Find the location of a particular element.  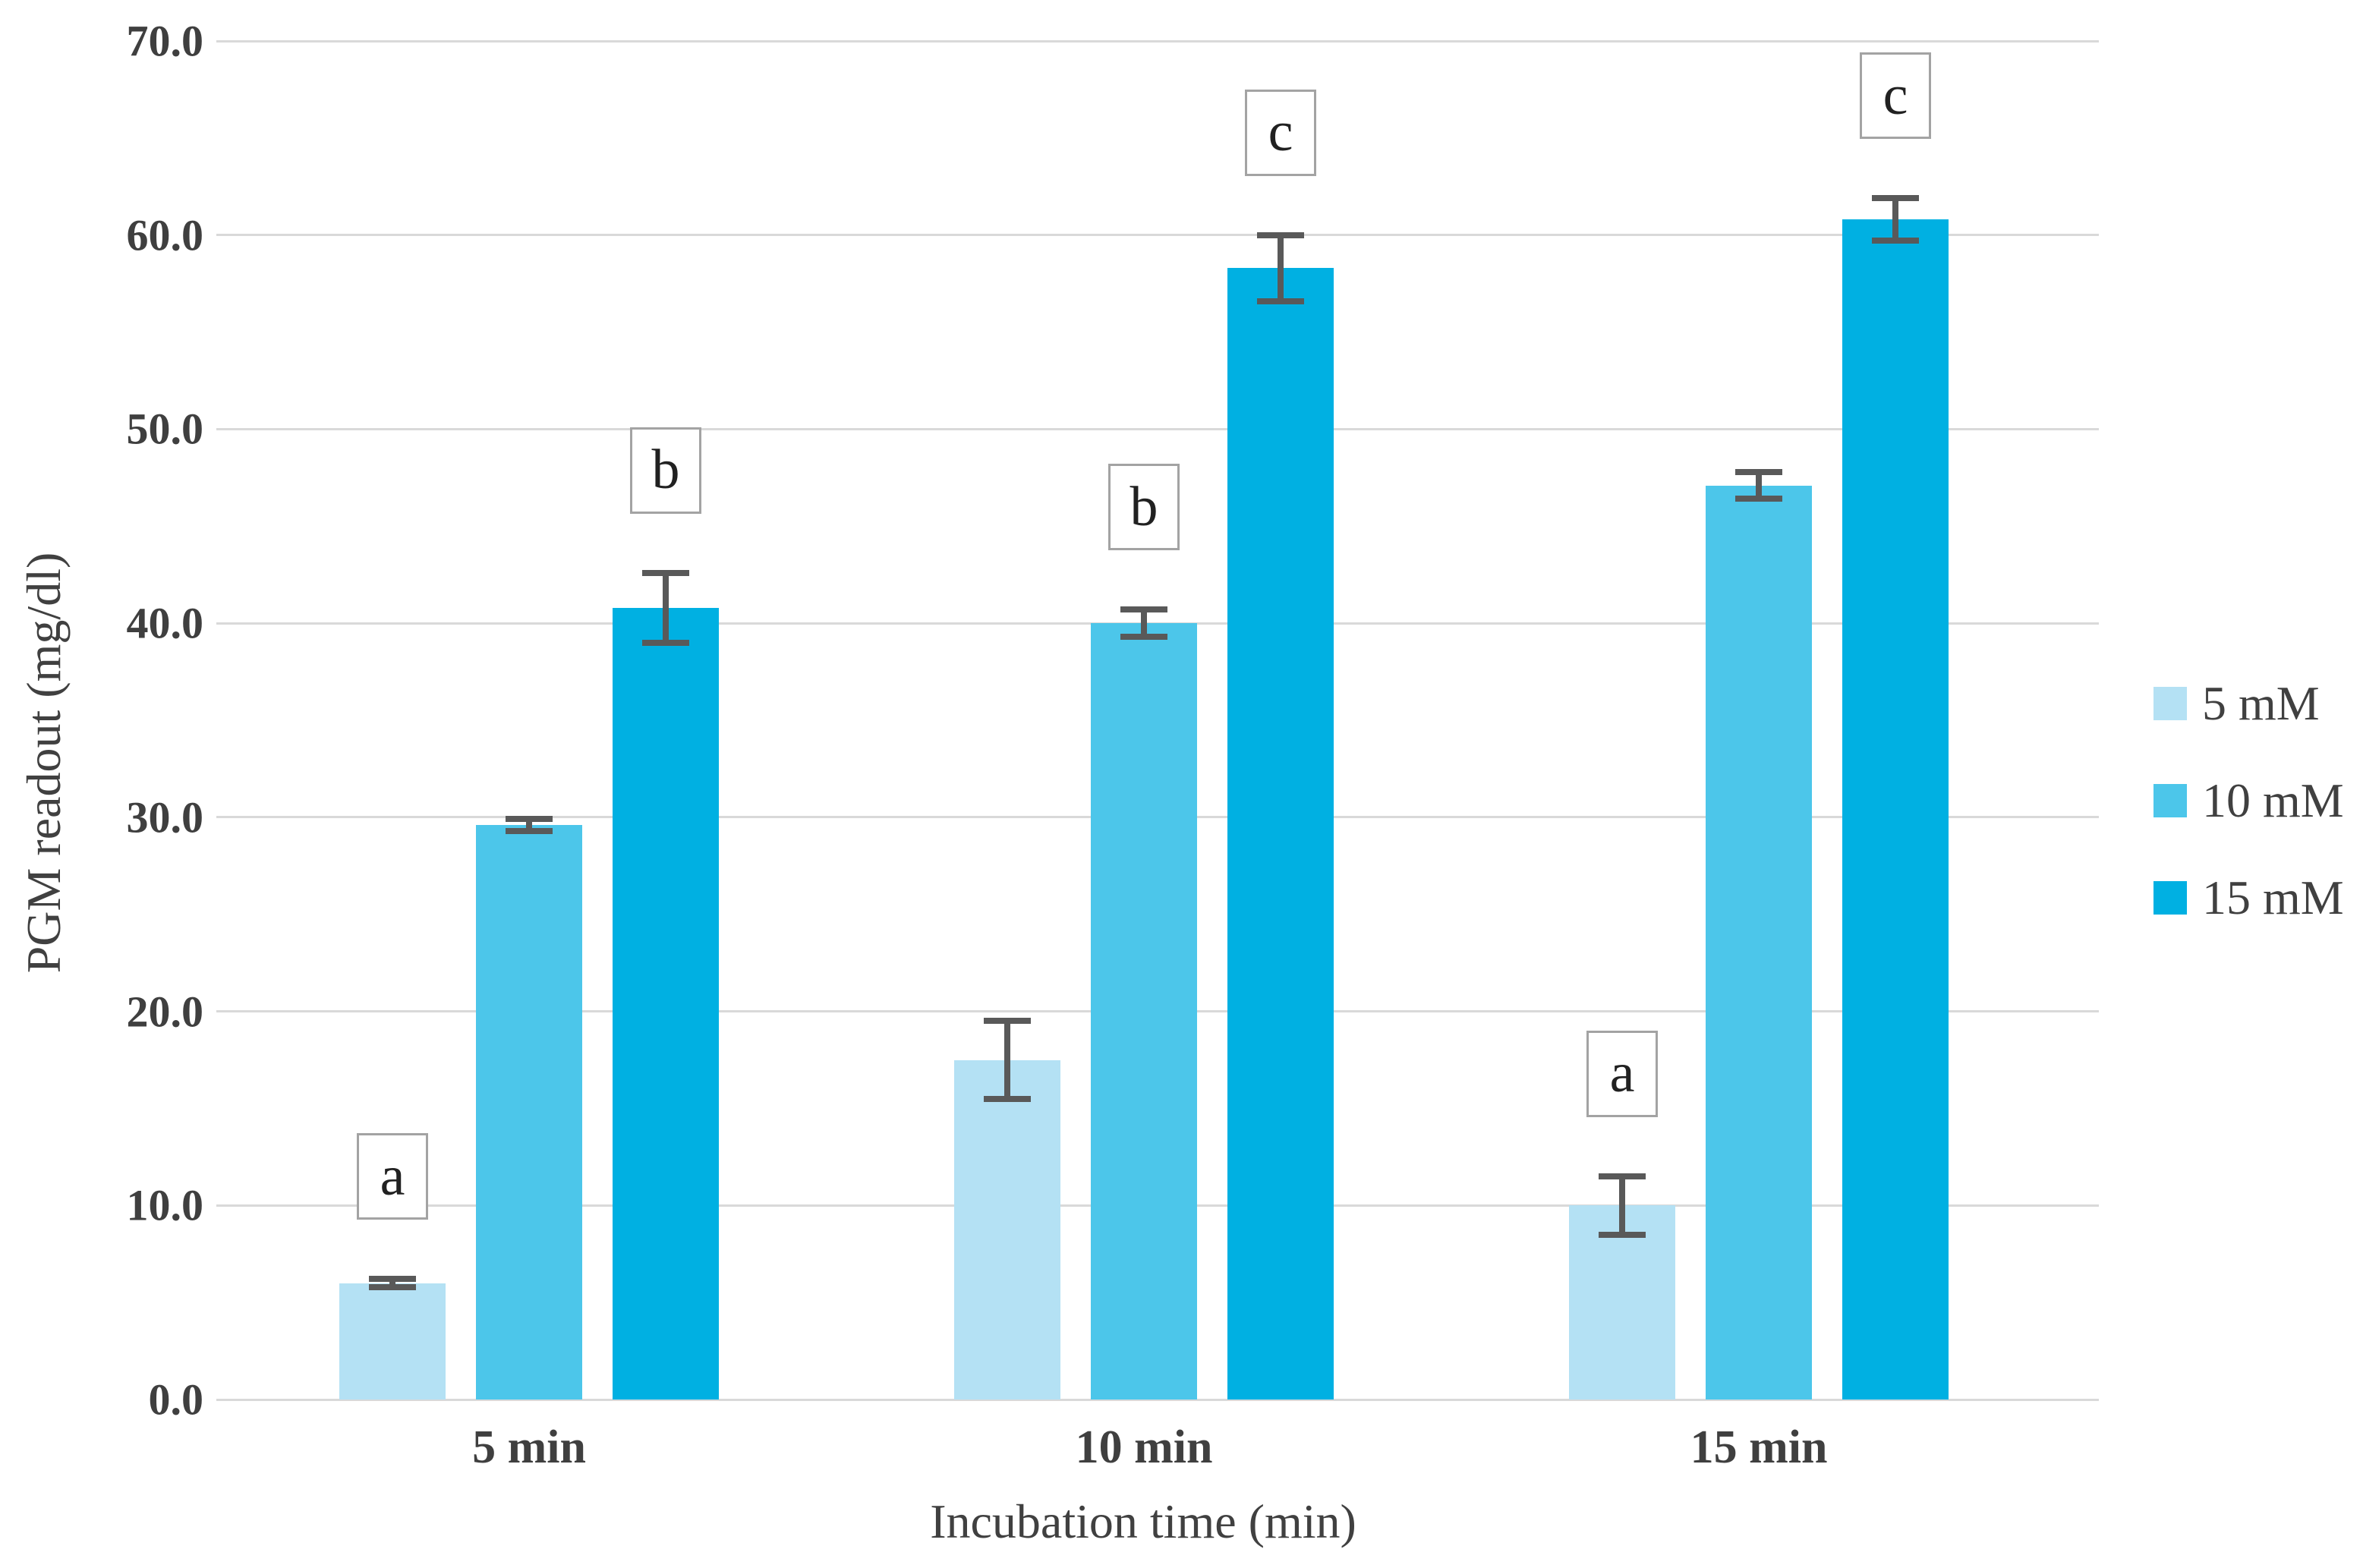

y-tick-label: 60.0 is located at coordinates (165, 235).